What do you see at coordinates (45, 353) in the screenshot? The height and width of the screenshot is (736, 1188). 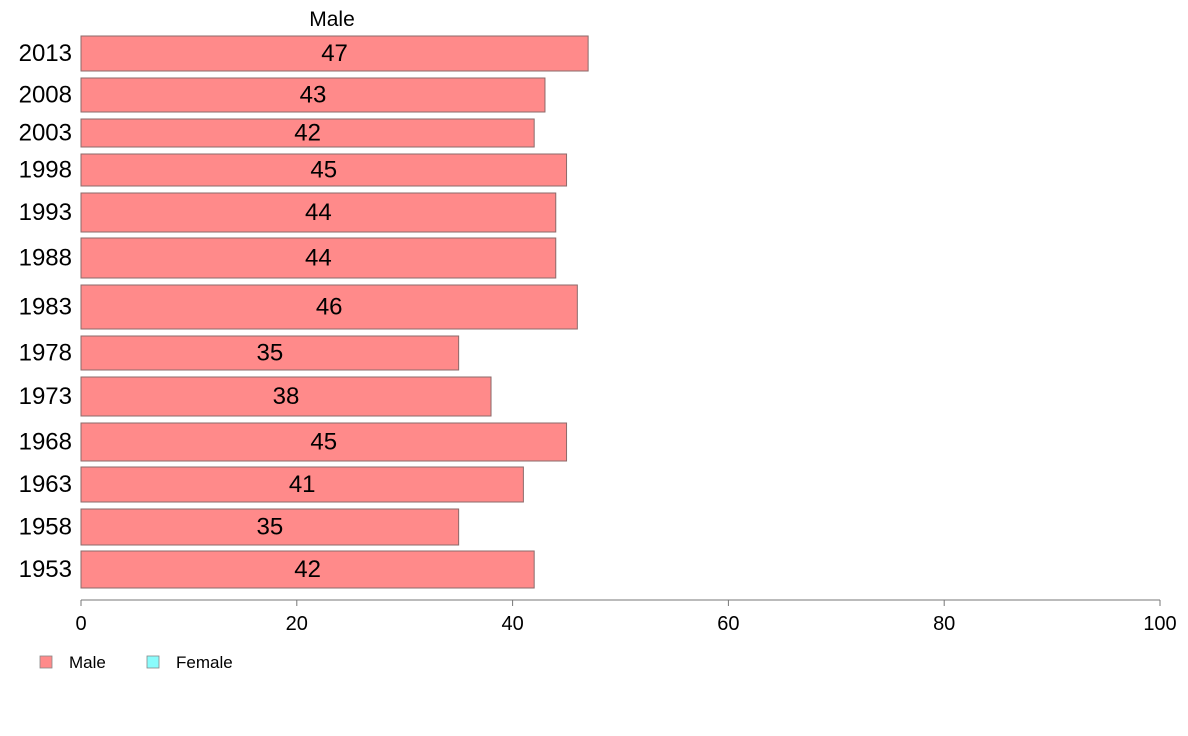 I see `category-label-1978: 1978` at bounding box center [45, 353].